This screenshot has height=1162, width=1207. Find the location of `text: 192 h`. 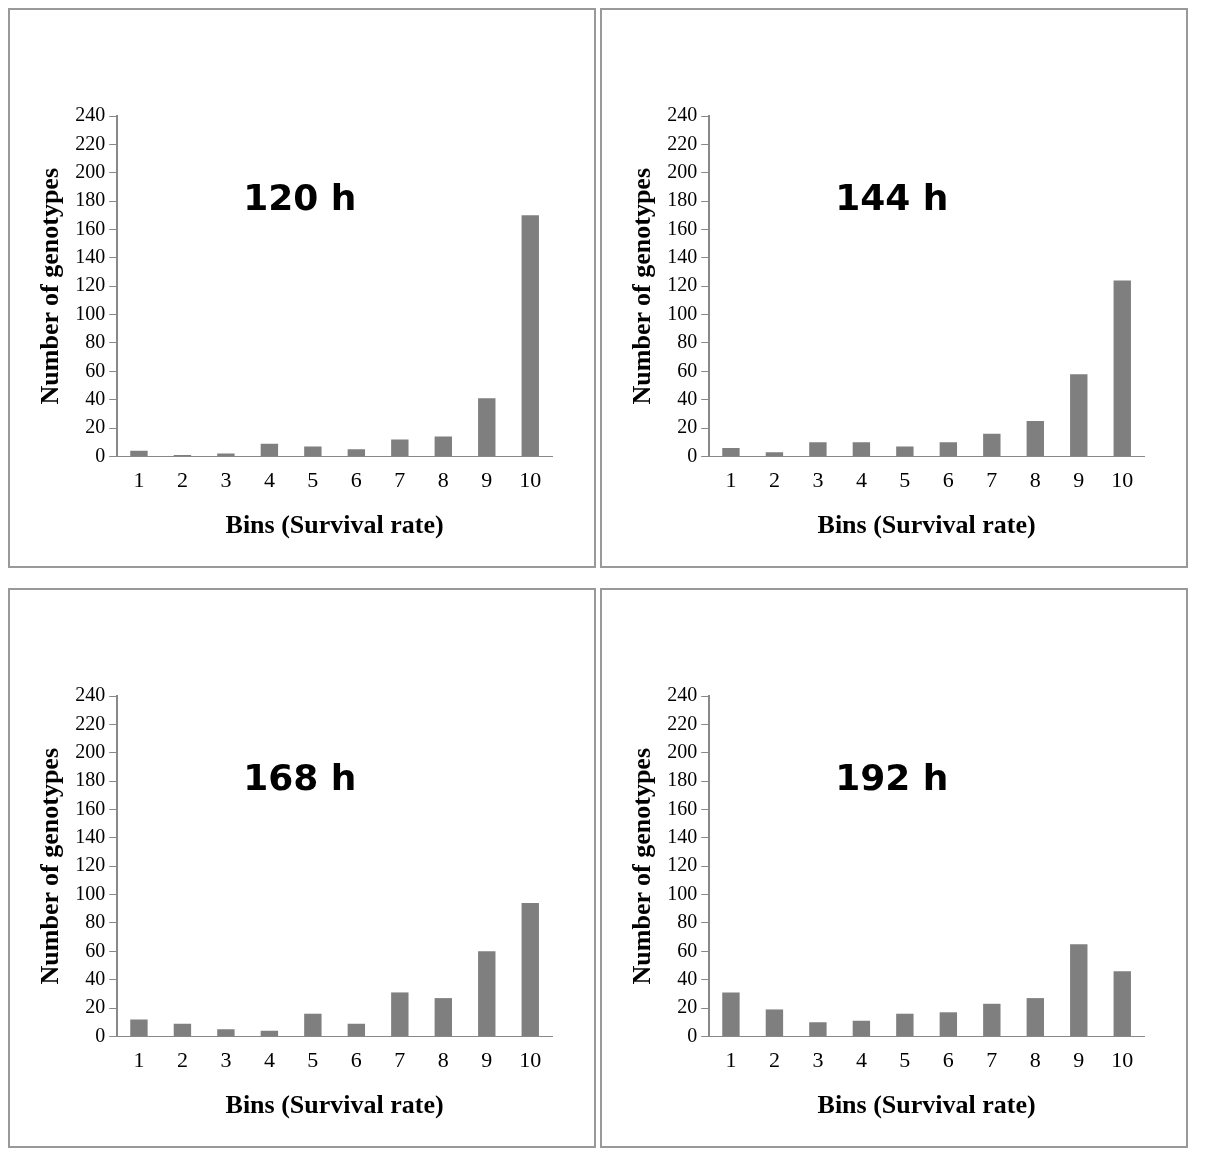

text: 192 h is located at coordinates (892, 778).